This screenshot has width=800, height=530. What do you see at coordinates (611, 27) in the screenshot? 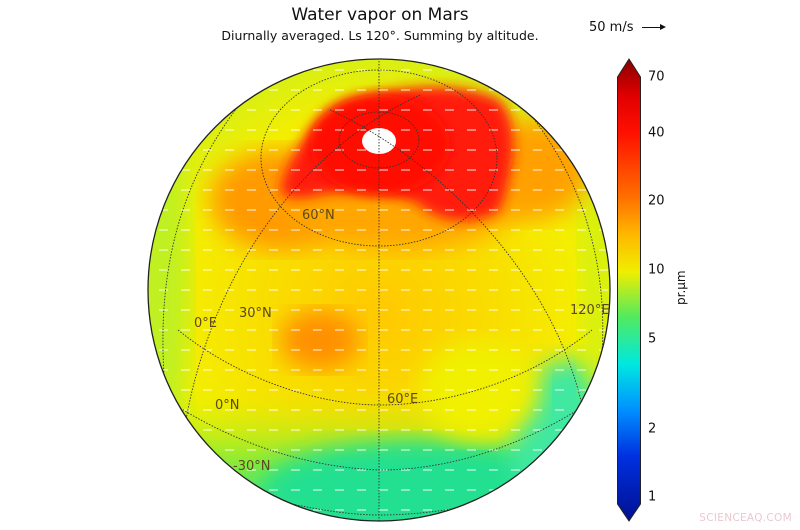
I see `wind-speed-label: 50 m/s` at bounding box center [611, 27].